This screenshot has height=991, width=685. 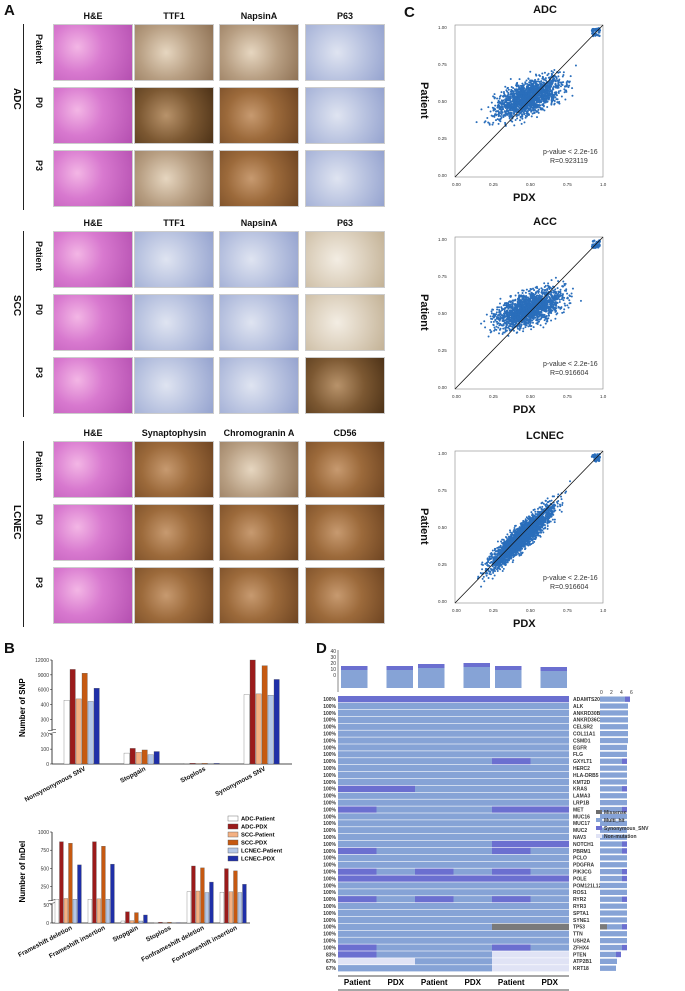 I want to click on x-tick-label: 0.50, so click(x=530, y=184).